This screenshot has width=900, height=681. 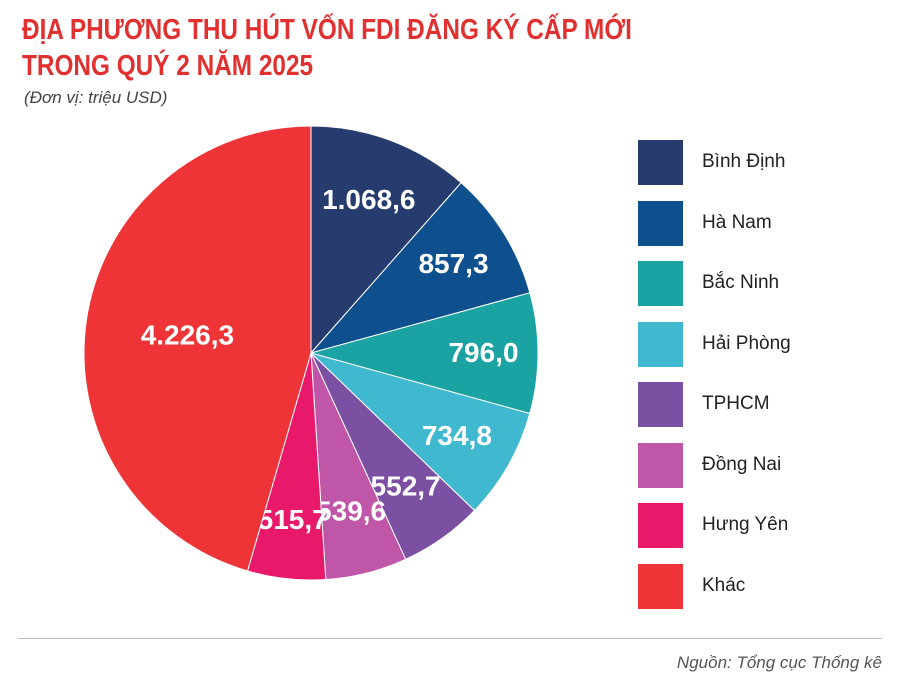 What do you see at coordinates (724, 585) in the screenshot?
I see `legend-label: Khác` at bounding box center [724, 585].